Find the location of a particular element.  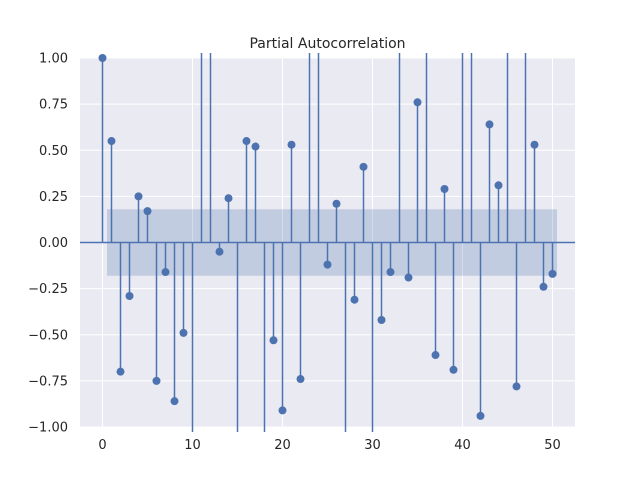

y-tick-label: 0.75 is located at coordinates (53, 105).